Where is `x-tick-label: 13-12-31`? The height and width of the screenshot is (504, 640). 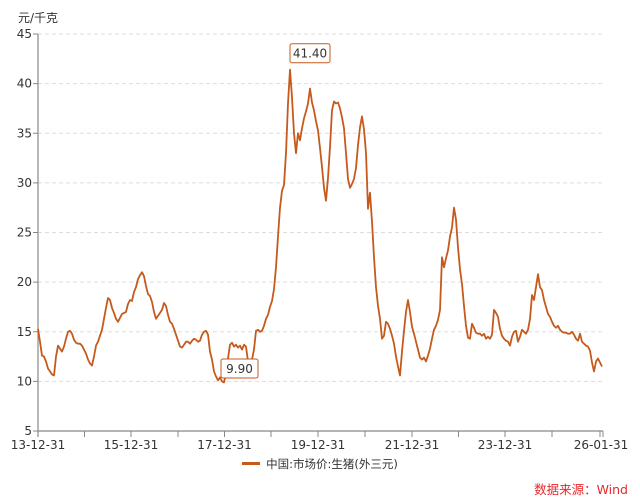 x-tick-label: 13-12-31 is located at coordinates (38, 445).